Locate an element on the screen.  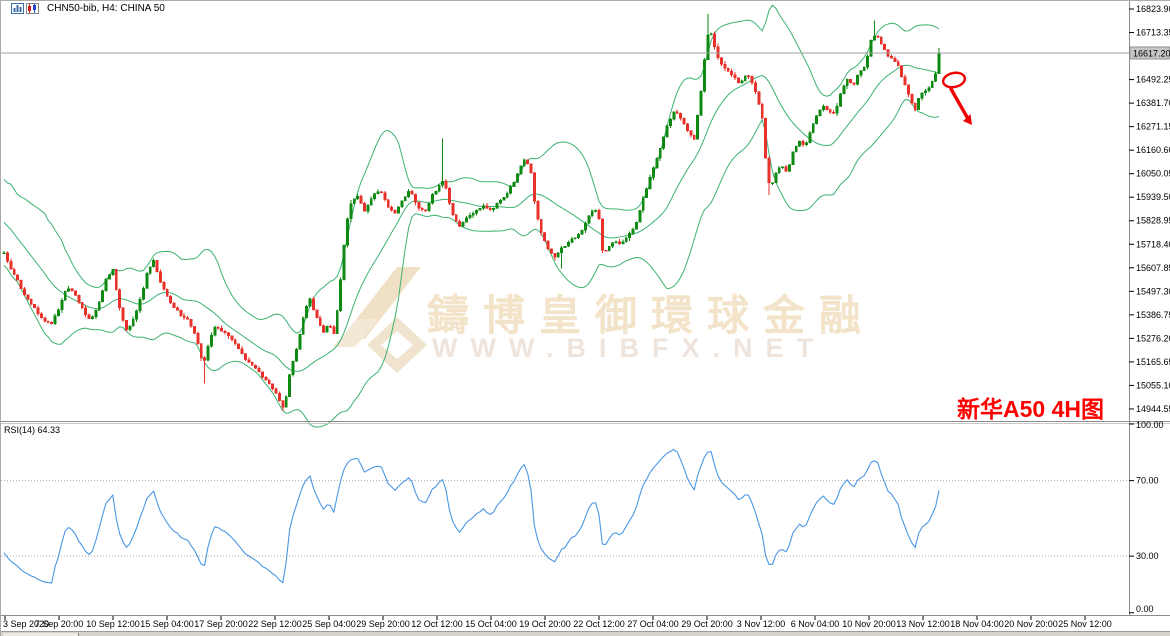
time-axis-label: 19 Oct 20:00 is located at coordinates (545, 624).